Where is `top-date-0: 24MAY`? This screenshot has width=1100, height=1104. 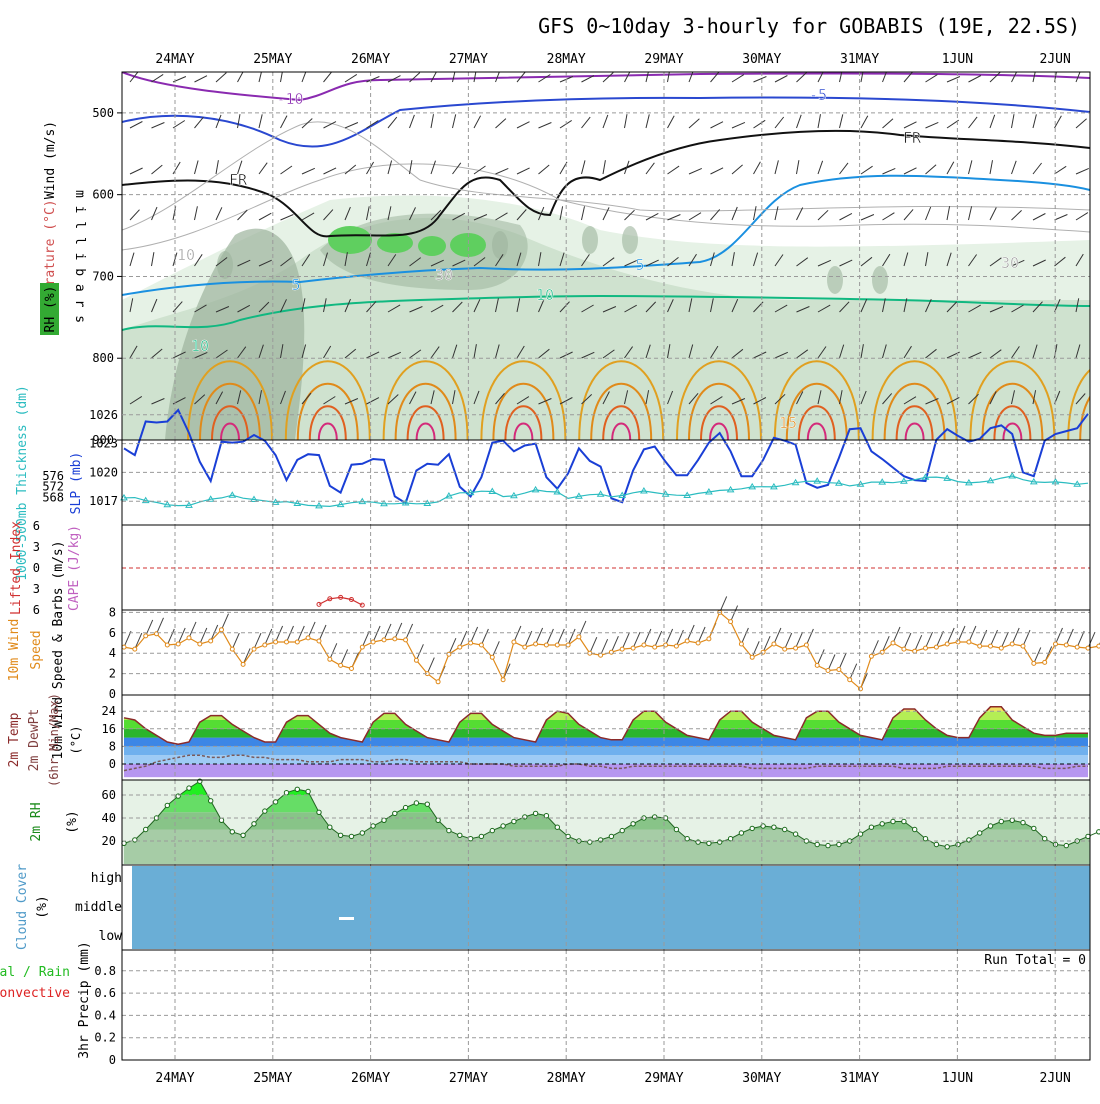 top-date-0: 24MAY is located at coordinates (174, 59).